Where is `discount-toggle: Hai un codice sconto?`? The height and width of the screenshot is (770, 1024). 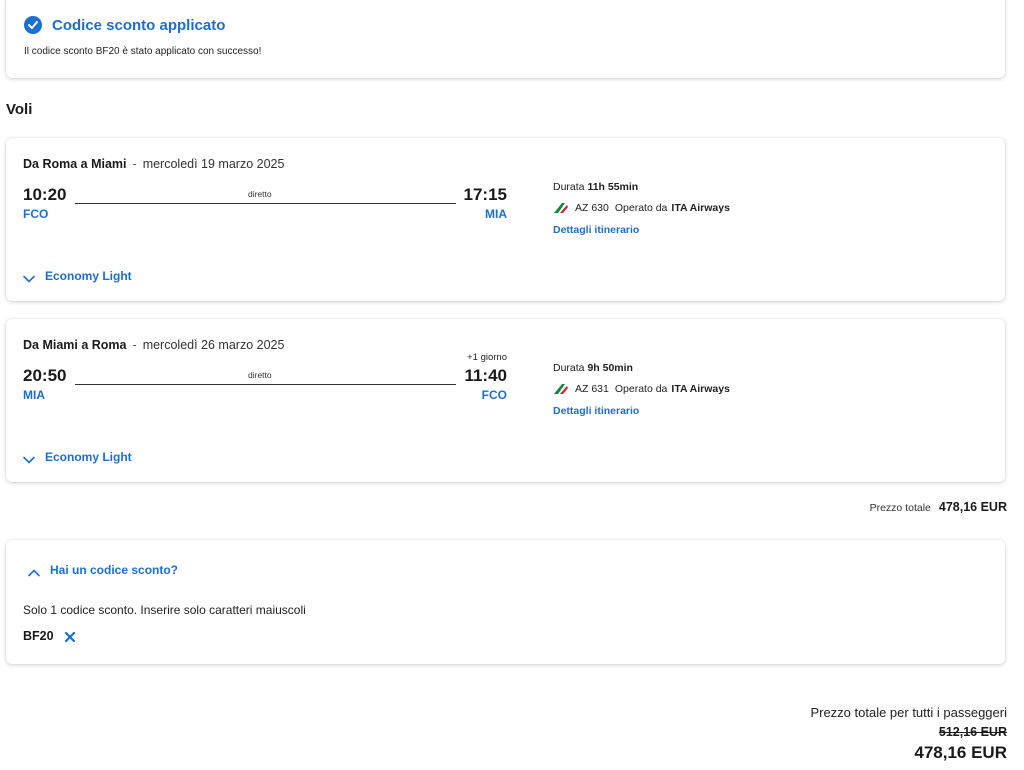
discount-toggle: Hai un codice sconto? is located at coordinates (103, 570).